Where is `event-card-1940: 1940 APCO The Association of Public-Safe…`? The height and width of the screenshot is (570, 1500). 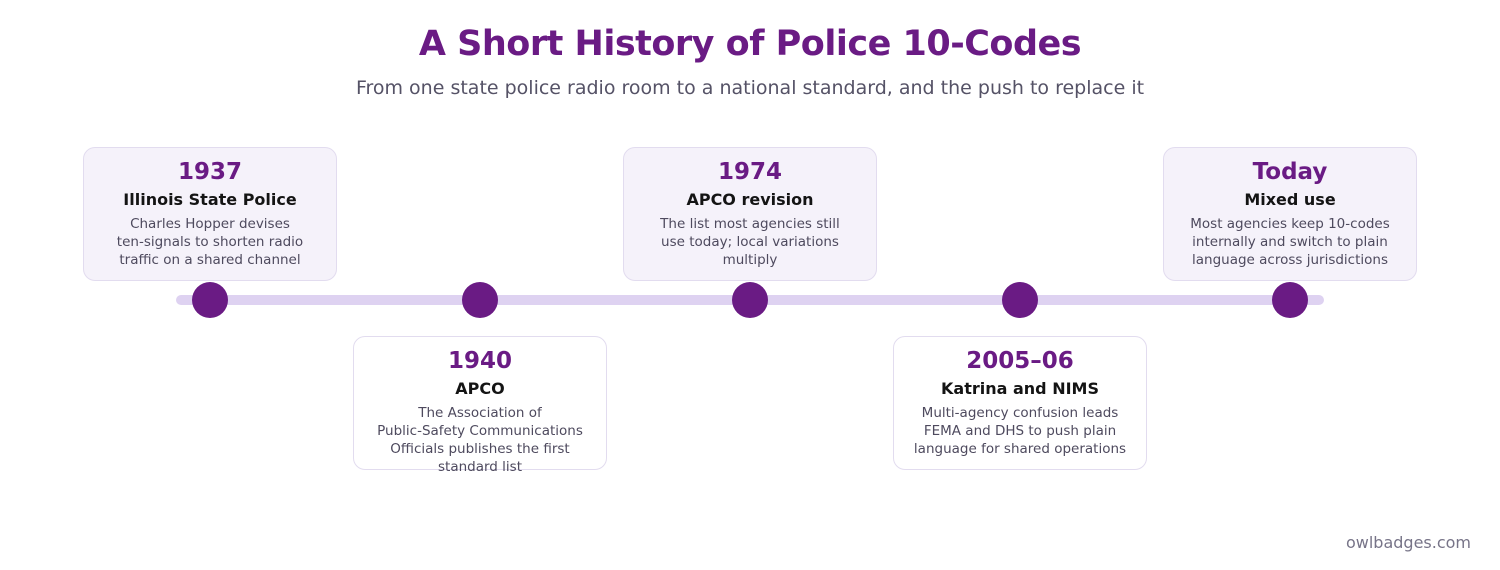
event-card-1940: 1940 APCO The Association of Public-Safe… is located at coordinates (480, 405).